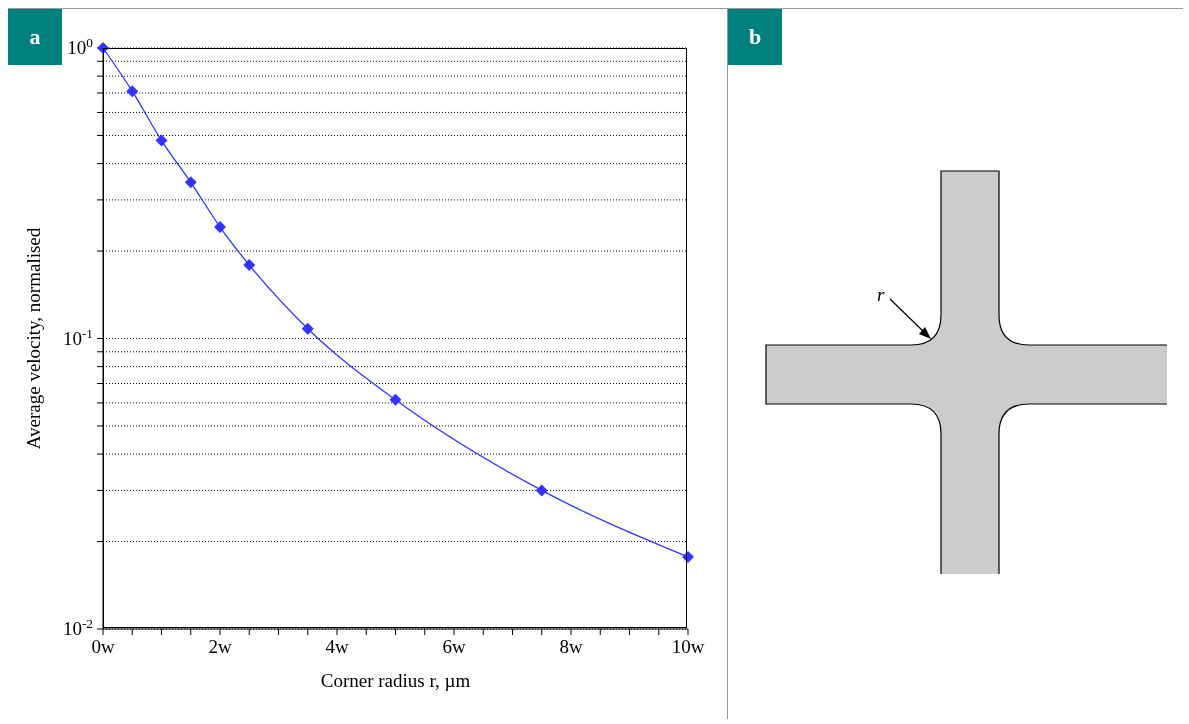  Describe the element at coordinates (80, 46) in the screenshot. I see `y-tick-label: 10$^{0}$` at that location.